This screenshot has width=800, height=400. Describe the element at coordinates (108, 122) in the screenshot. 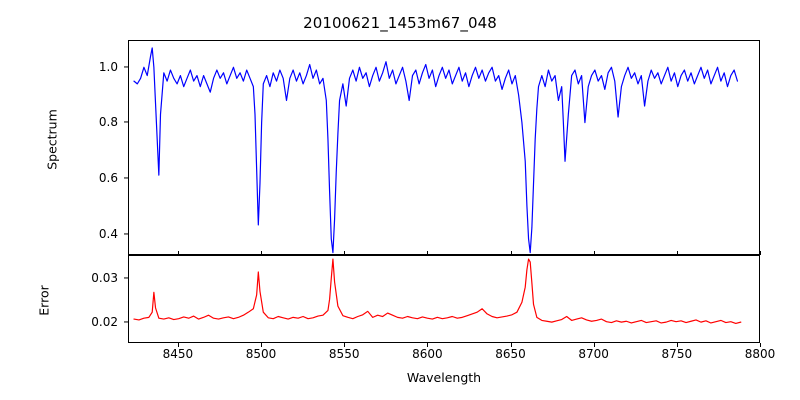

I see `y-tick-label: 0.8` at that location.